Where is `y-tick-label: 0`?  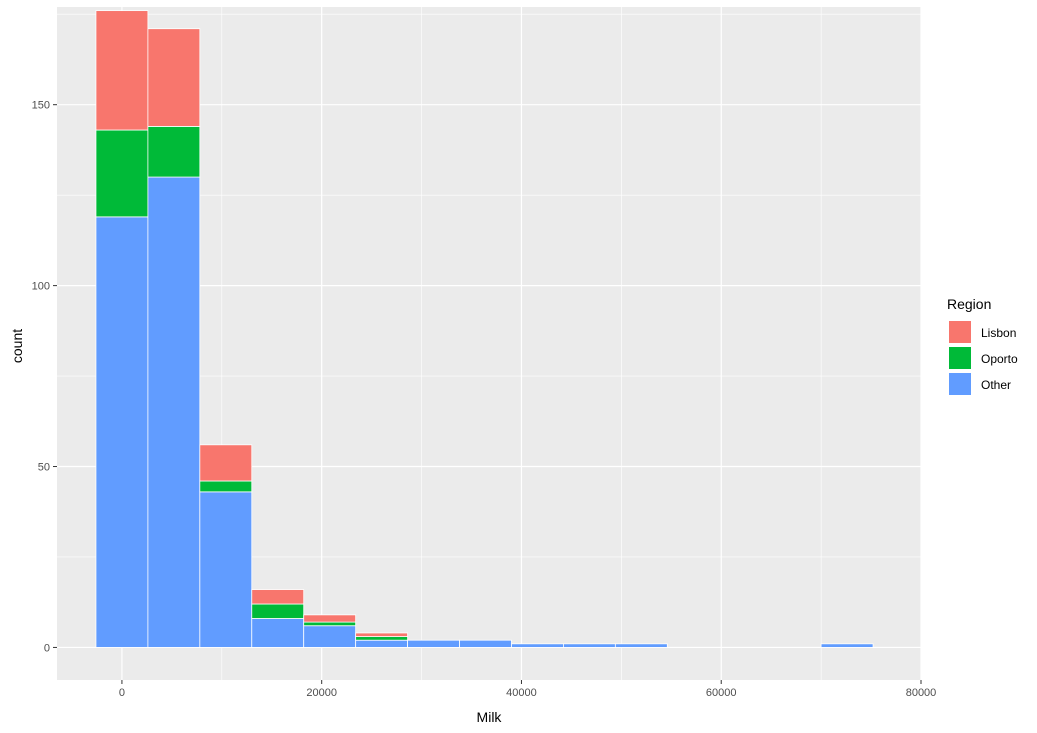 y-tick-label: 0 is located at coordinates (47, 648).